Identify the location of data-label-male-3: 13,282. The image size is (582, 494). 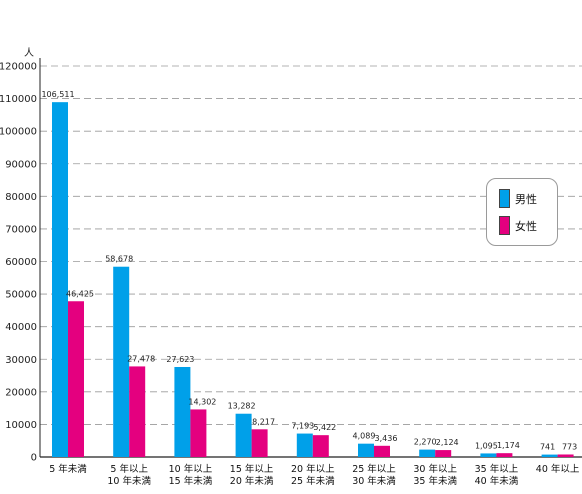
(242, 406).